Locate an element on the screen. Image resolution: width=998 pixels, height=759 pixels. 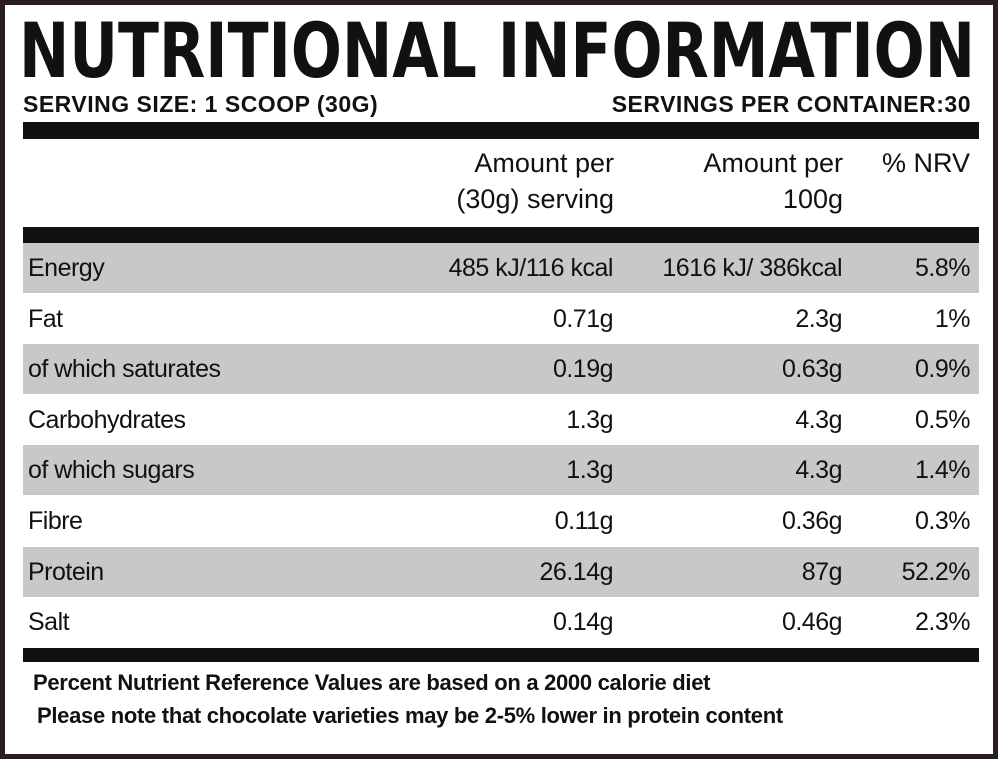
nutrient-value: 485 kJ/116 kcal is located at coordinates (531, 268).